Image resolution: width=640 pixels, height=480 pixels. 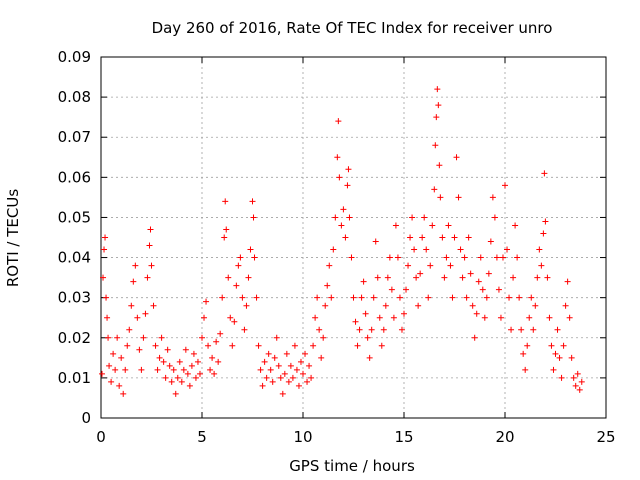 What do you see at coordinates (352, 466) in the screenshot?
I see `x-axis-label: GPS time / hours` at bounding box center [352, 466].